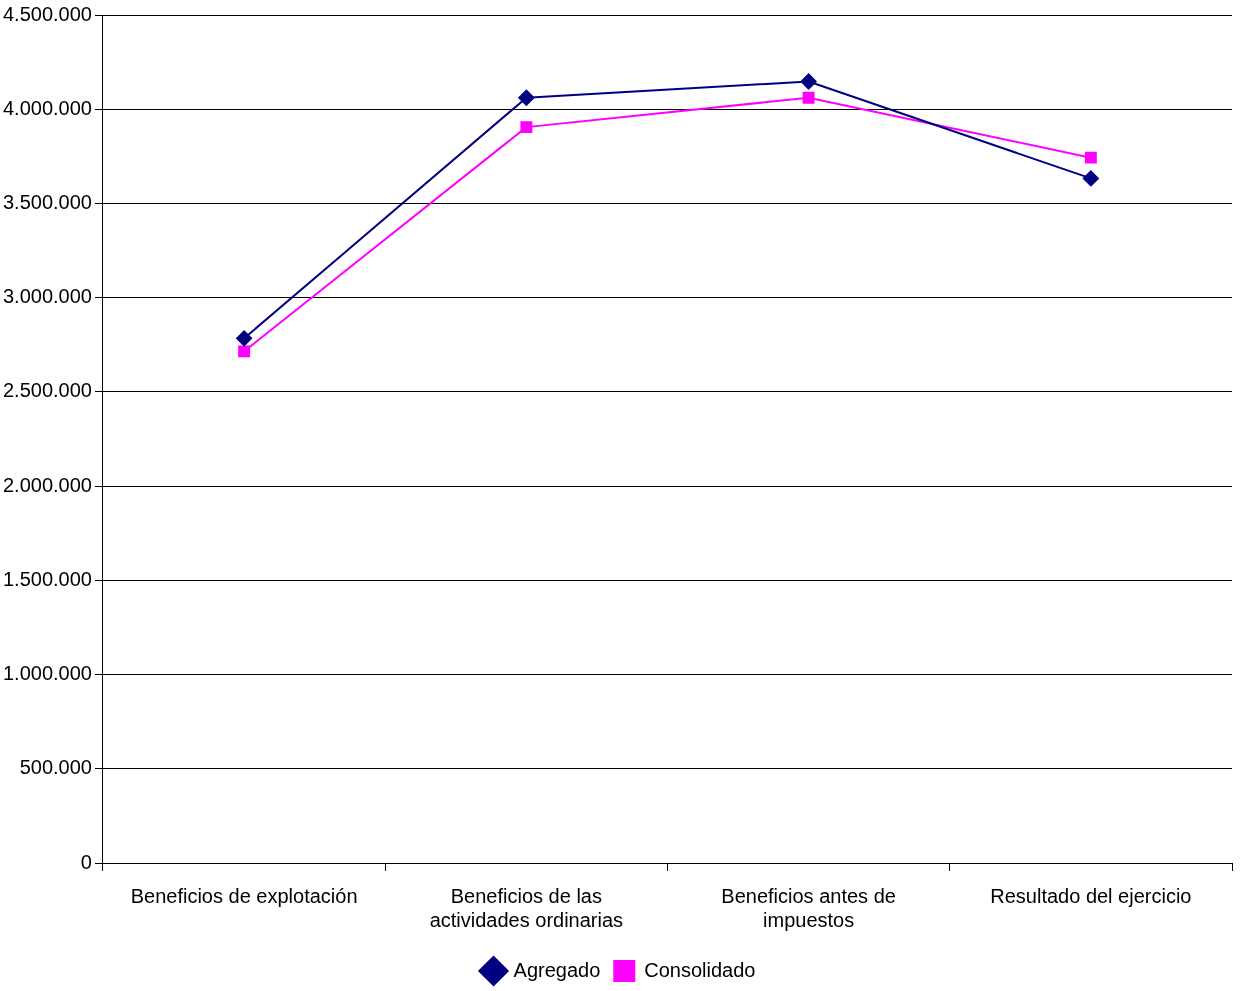 Image resolution: width=1241 pixels, height=991 pixels. Describe the element at coordinates (47, 484) in the screenshot. I see `y-tick-label: 2.000.000` at that location.